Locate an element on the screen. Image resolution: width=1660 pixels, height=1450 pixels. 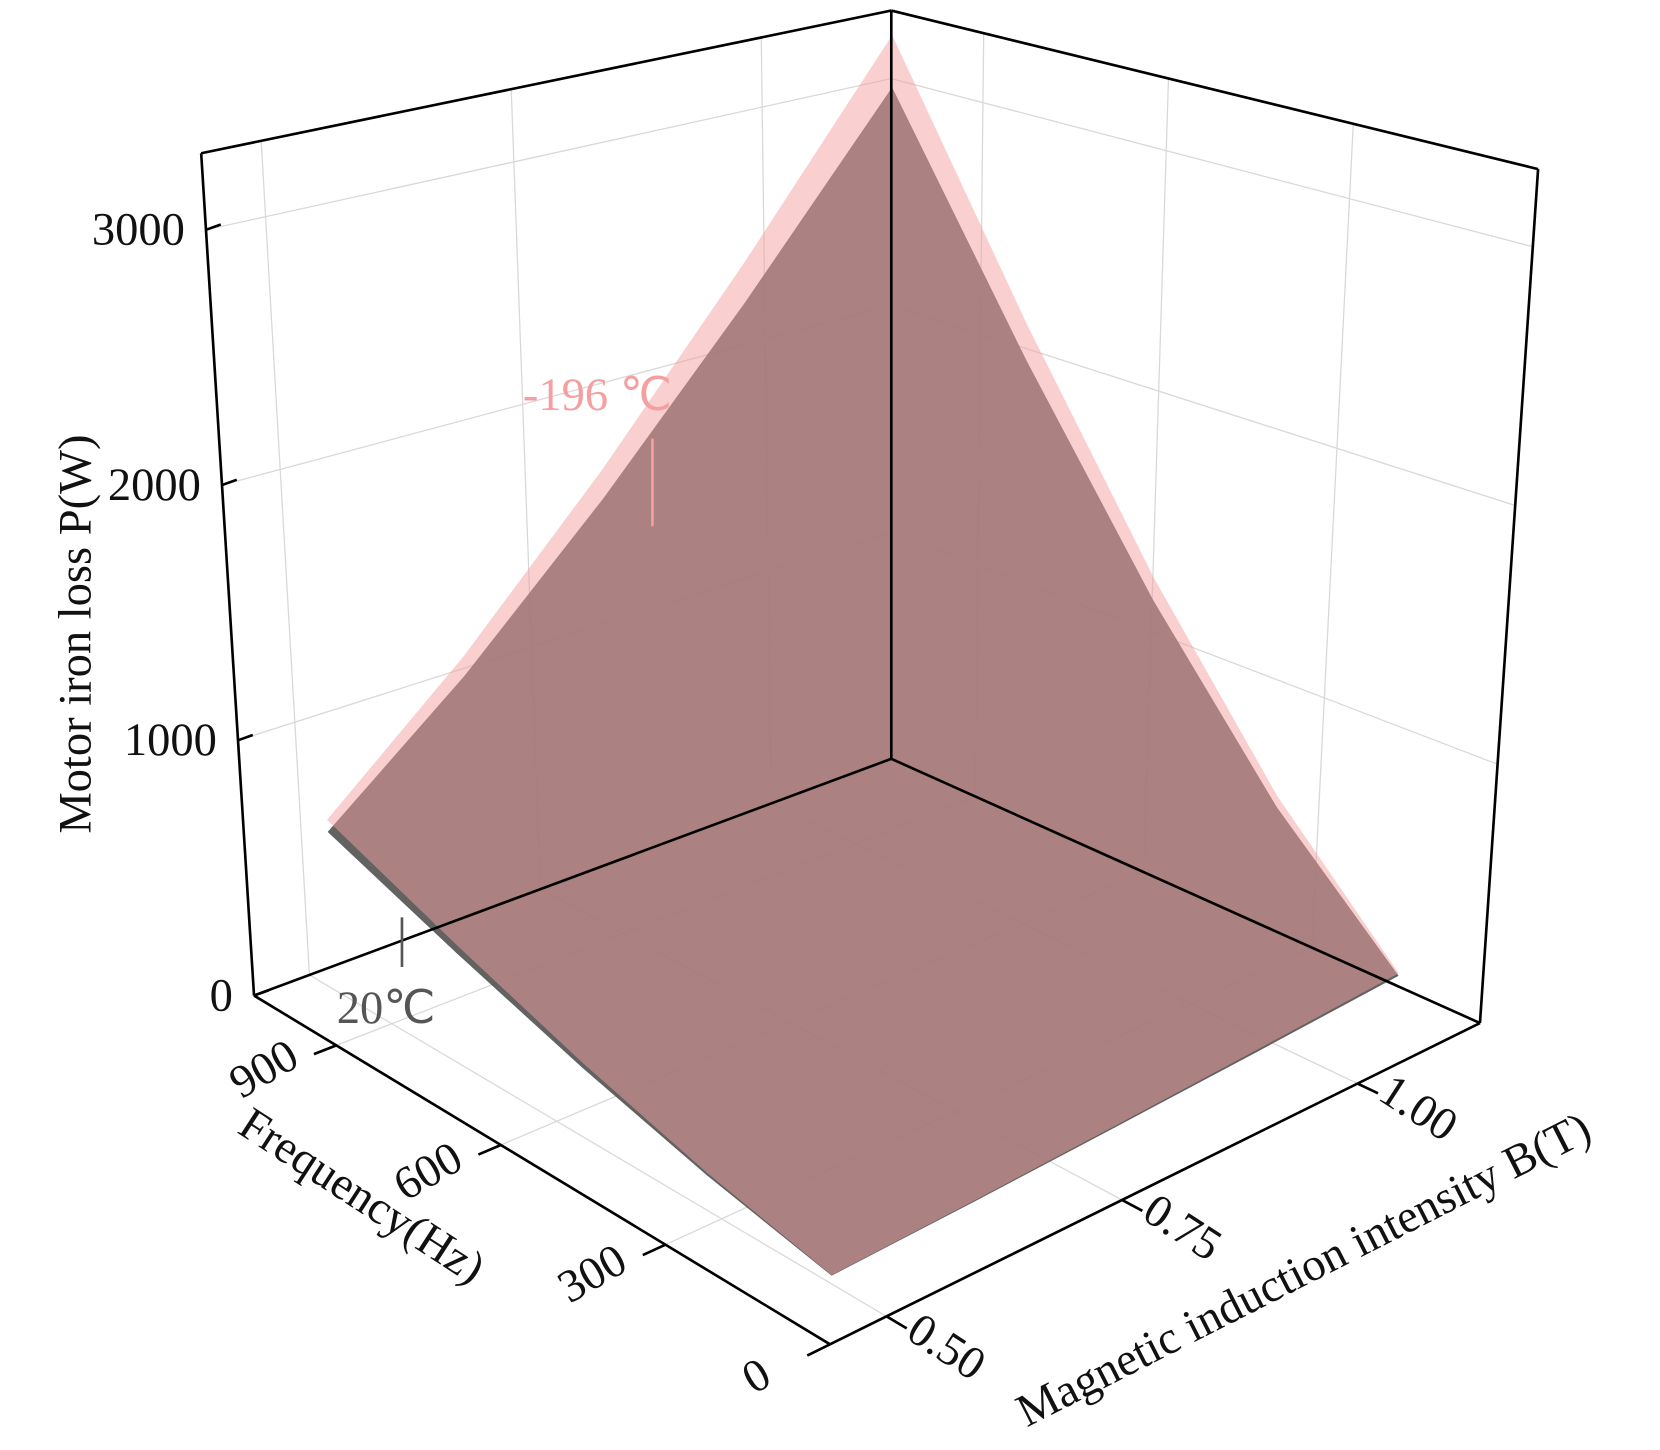
z-tick-label: 0 is located at coordinates (221, 995).